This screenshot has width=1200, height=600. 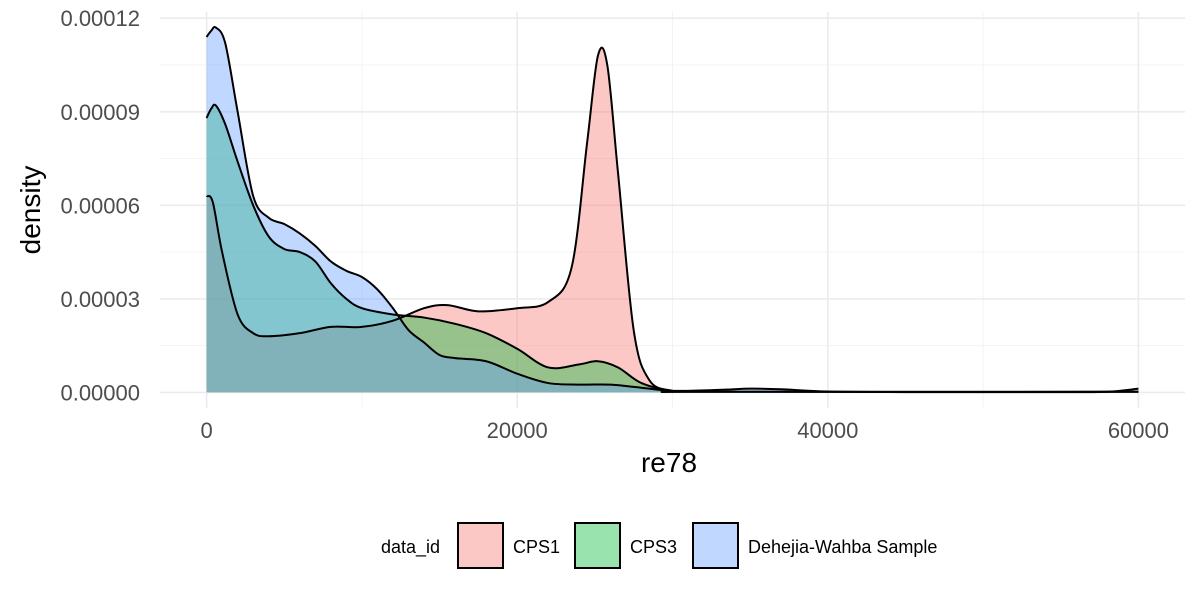 What do you see at coordinates (517, 430) in the screenshot?
I see `x-tick-label: 20000` at bounding box center [517, 430].